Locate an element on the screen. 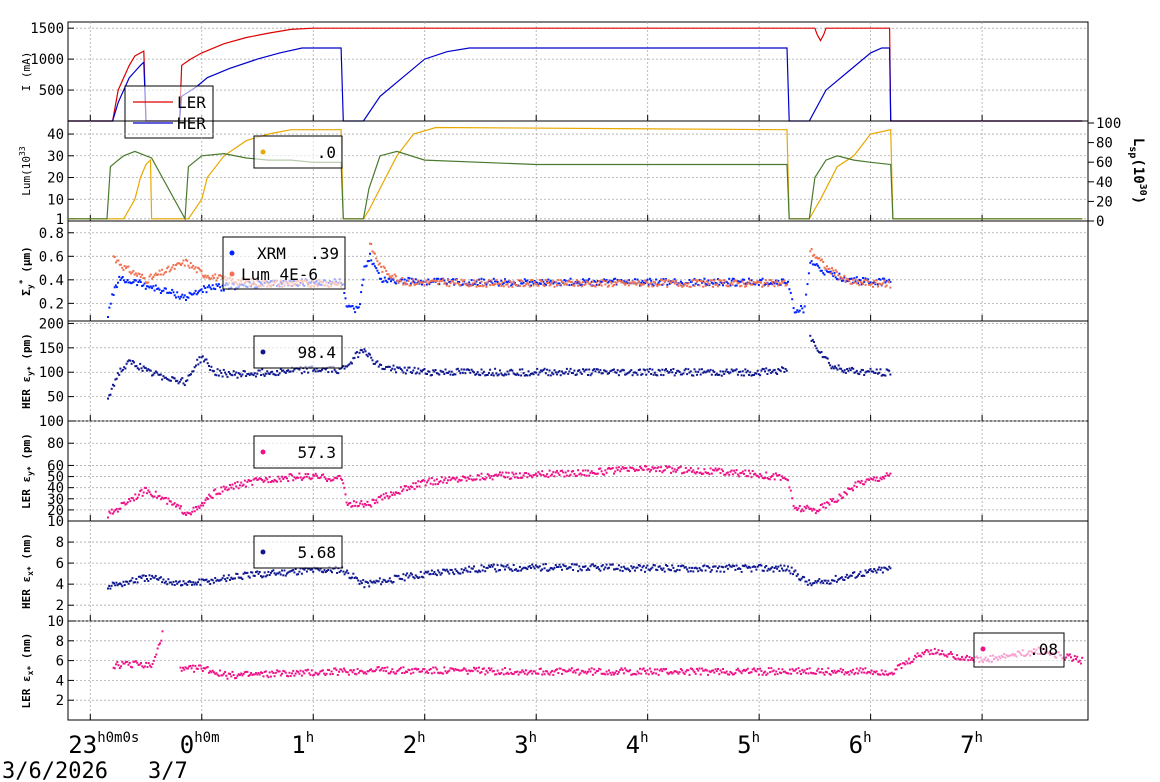  y-tick-label: 1500 is located at coordinates (47, 29).